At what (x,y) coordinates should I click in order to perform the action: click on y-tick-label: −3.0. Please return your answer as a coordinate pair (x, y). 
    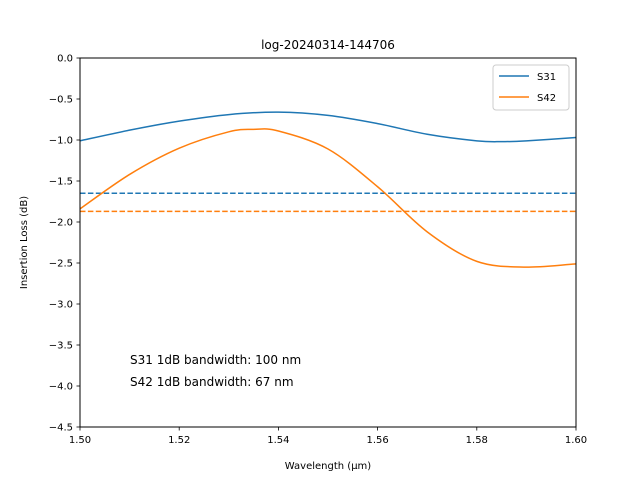
    Looking at the image, I should click on (61, 305).